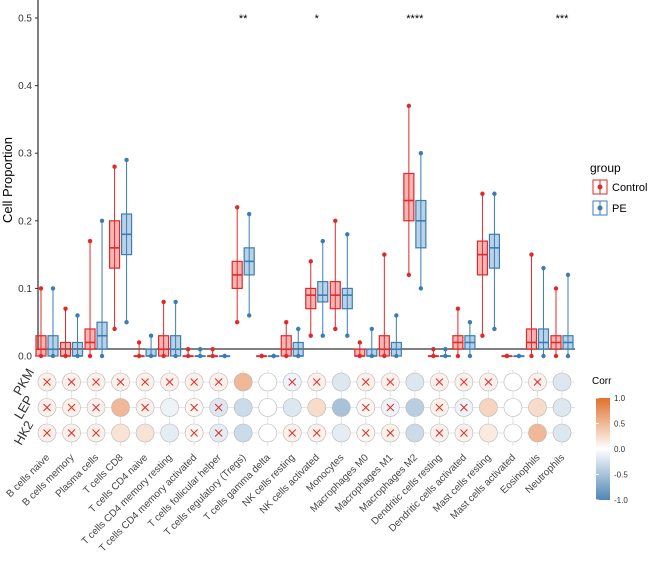 This screenshot has width=654, height=581. I want to click on y-axis-label: Cell Proportion, so click(7, 180).